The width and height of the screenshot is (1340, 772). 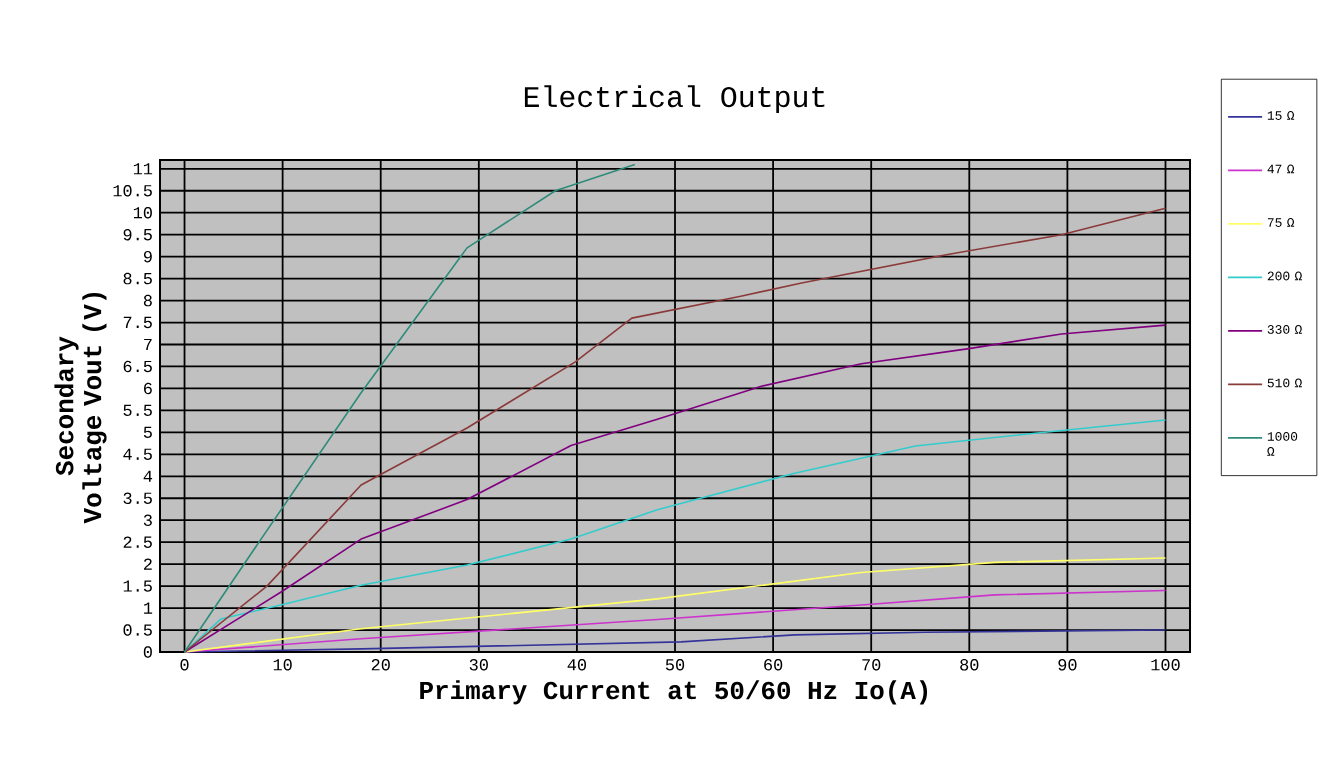 What do you see at coordinates (969, 665) in the screenshot?
I see `x-tick-label: 80` at bounding box center [969, 665].